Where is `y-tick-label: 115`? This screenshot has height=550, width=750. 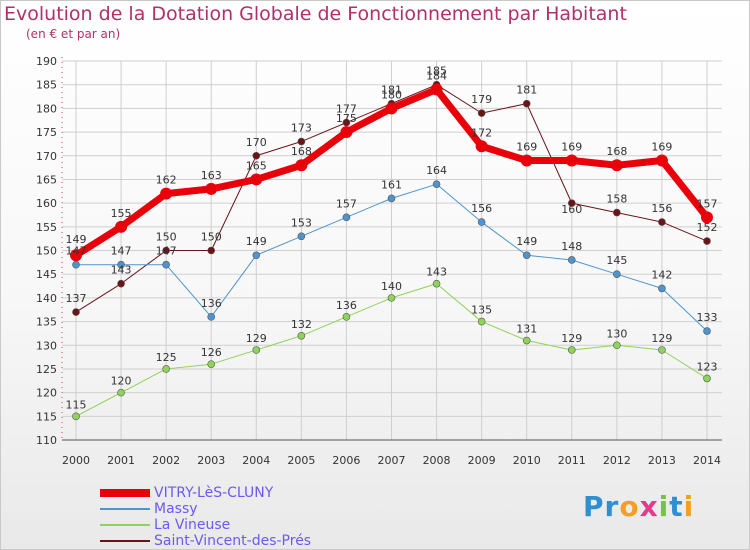 y-tick-label: 115 is located at coordinates (46, 416).